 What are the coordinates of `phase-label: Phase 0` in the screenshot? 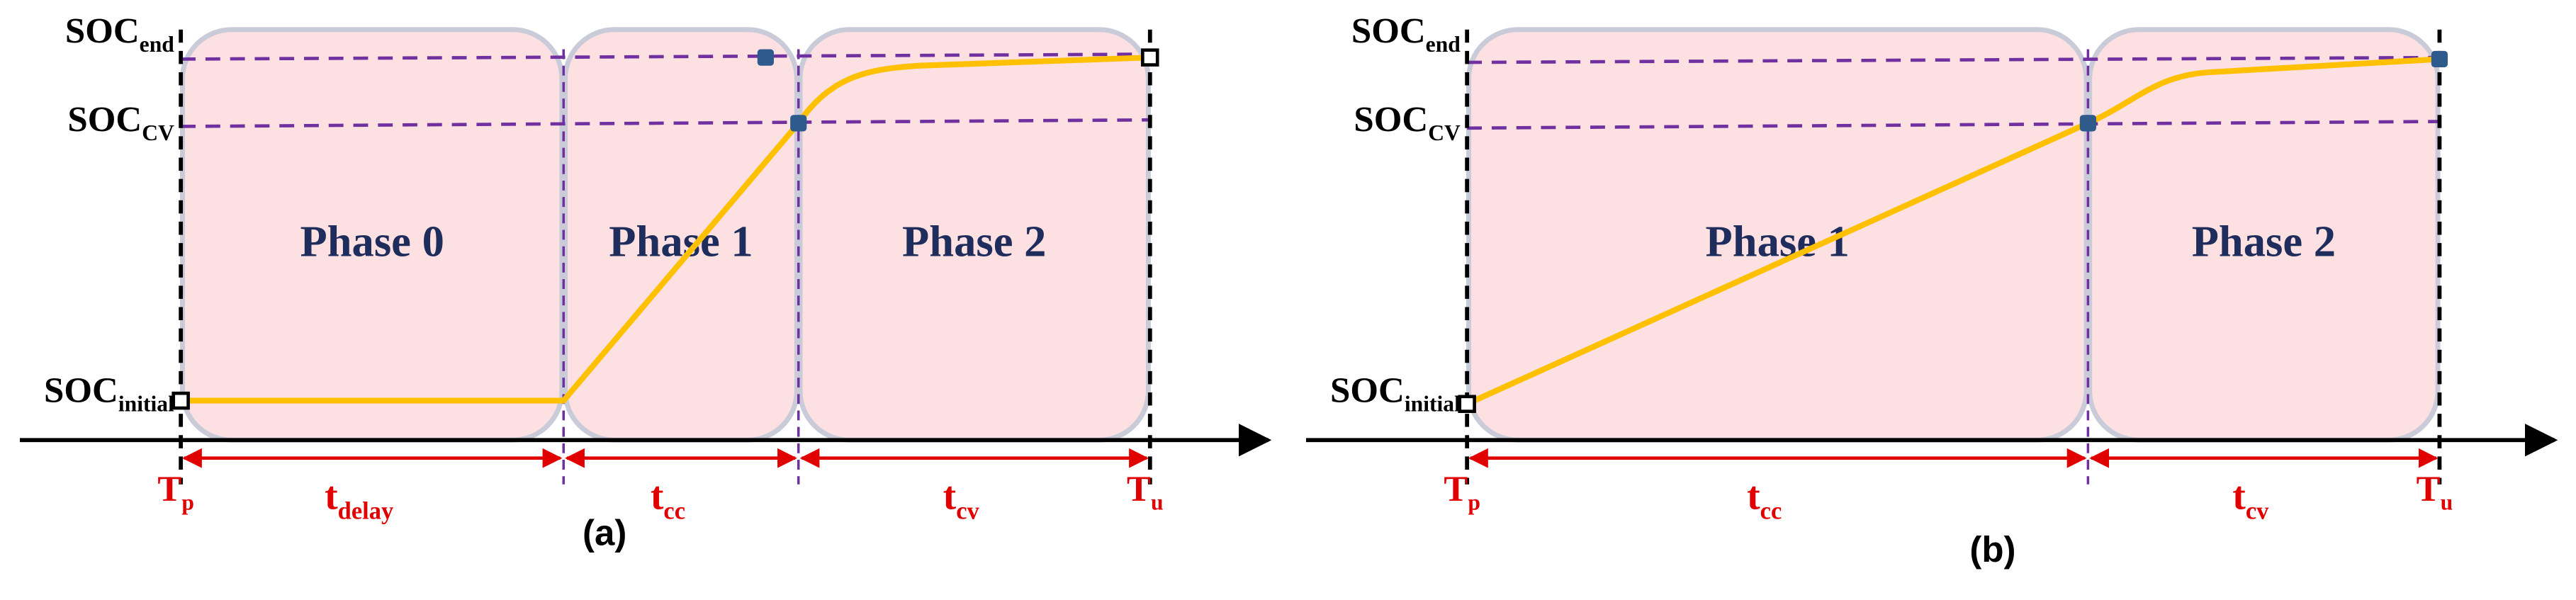 It's located at (372, 241).